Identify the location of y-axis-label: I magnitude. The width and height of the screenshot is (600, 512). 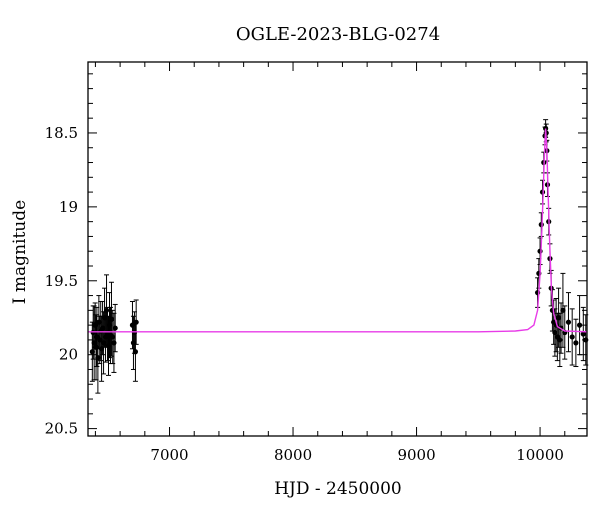
(20, 252).